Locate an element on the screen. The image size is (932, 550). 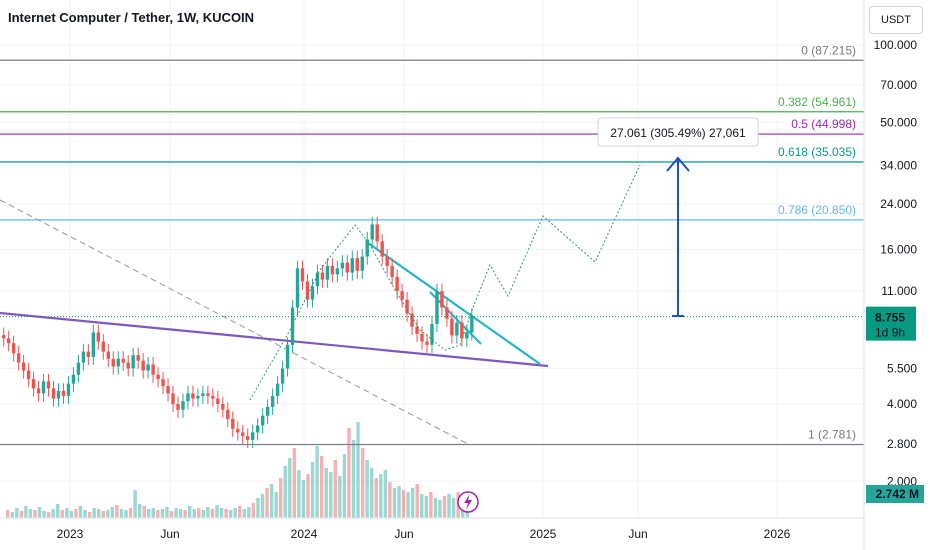
y-tick-label: 100.000 is located at coordinates (896, 45).